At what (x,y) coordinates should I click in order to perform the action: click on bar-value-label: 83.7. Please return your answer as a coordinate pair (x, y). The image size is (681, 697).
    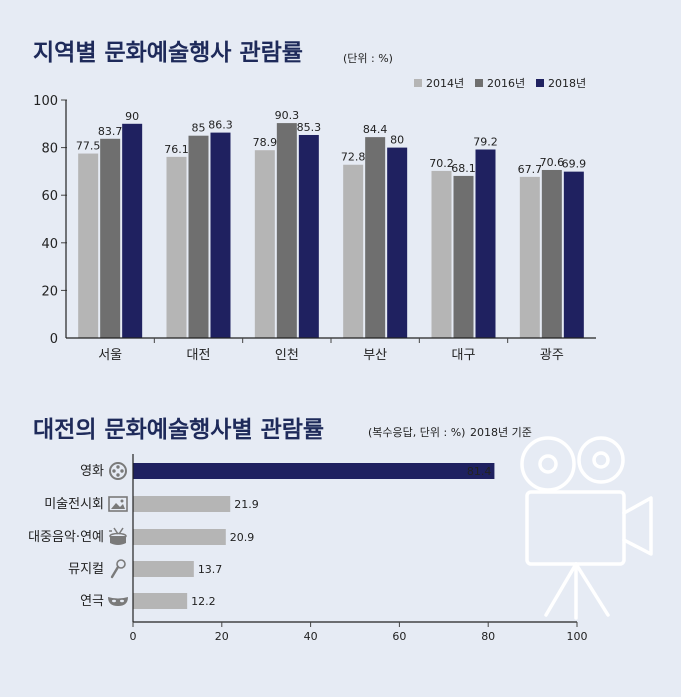
    Looking at the image, I should click on (110, 131).